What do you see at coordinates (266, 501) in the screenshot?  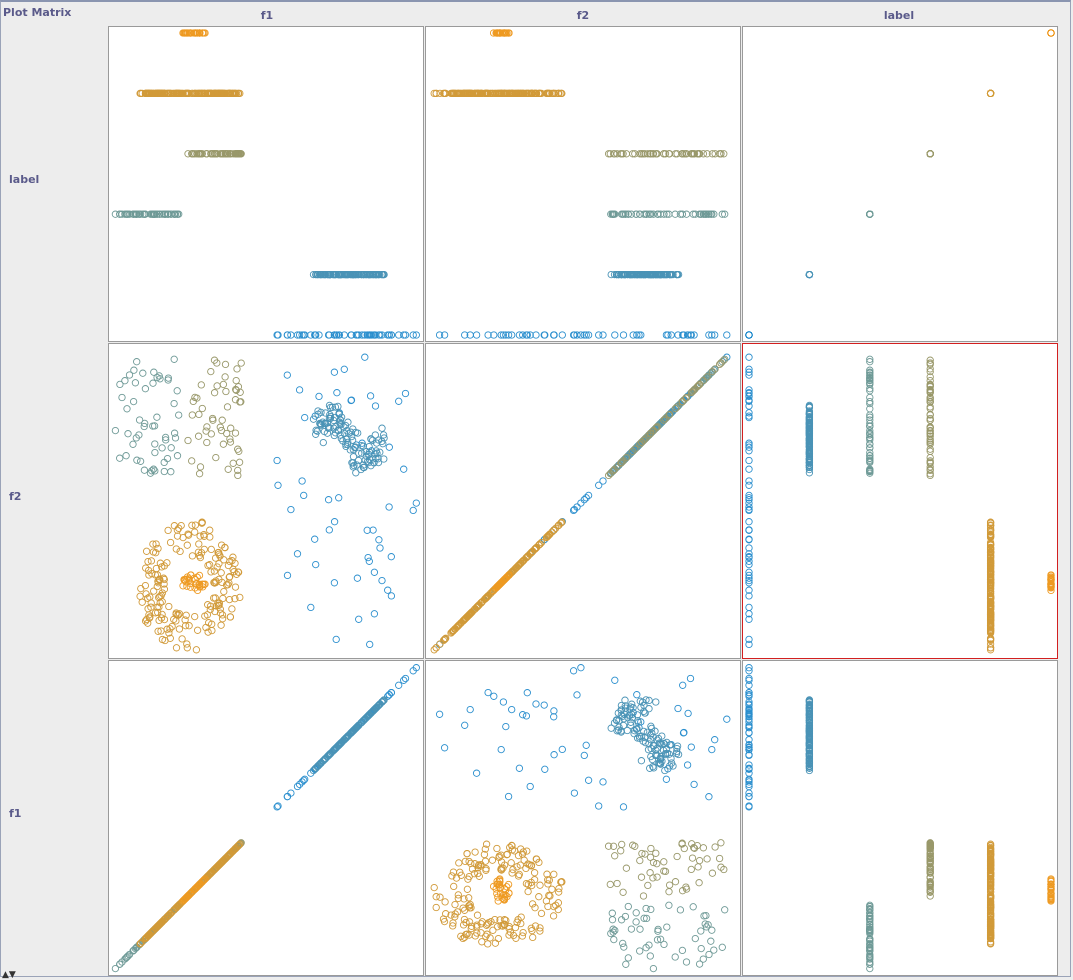 I see `plot-f2-vs-f1` at bounding box center [266, 501].